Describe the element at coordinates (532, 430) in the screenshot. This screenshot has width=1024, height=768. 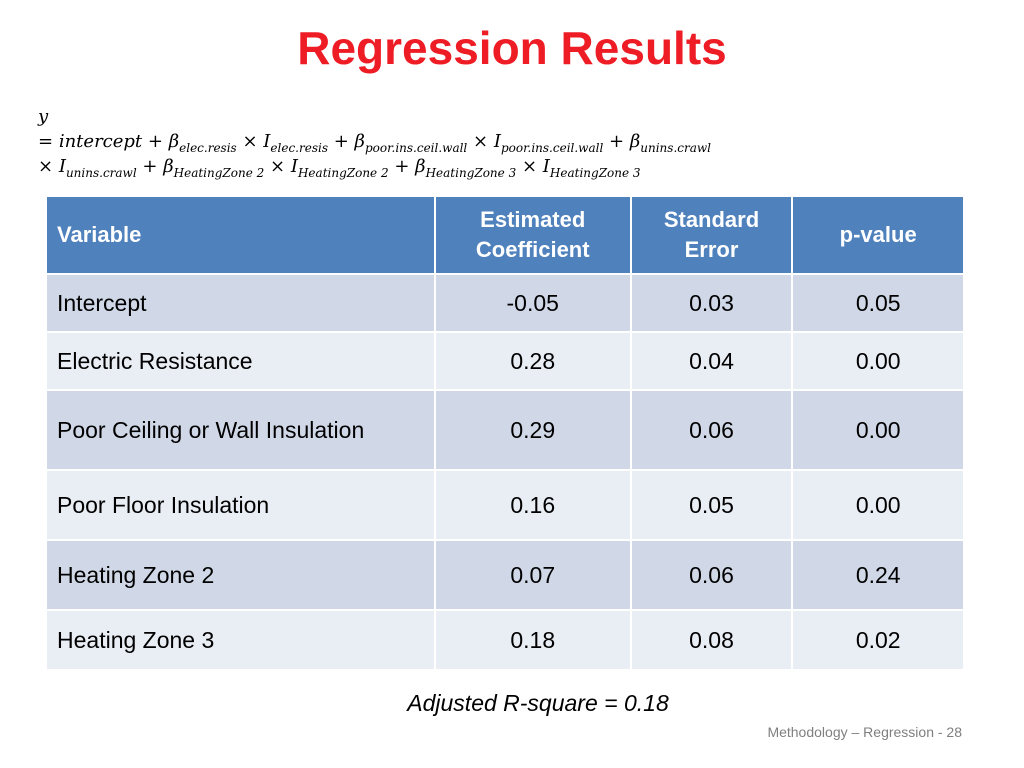
I see `cell-coefficient: 0.29` at that location.